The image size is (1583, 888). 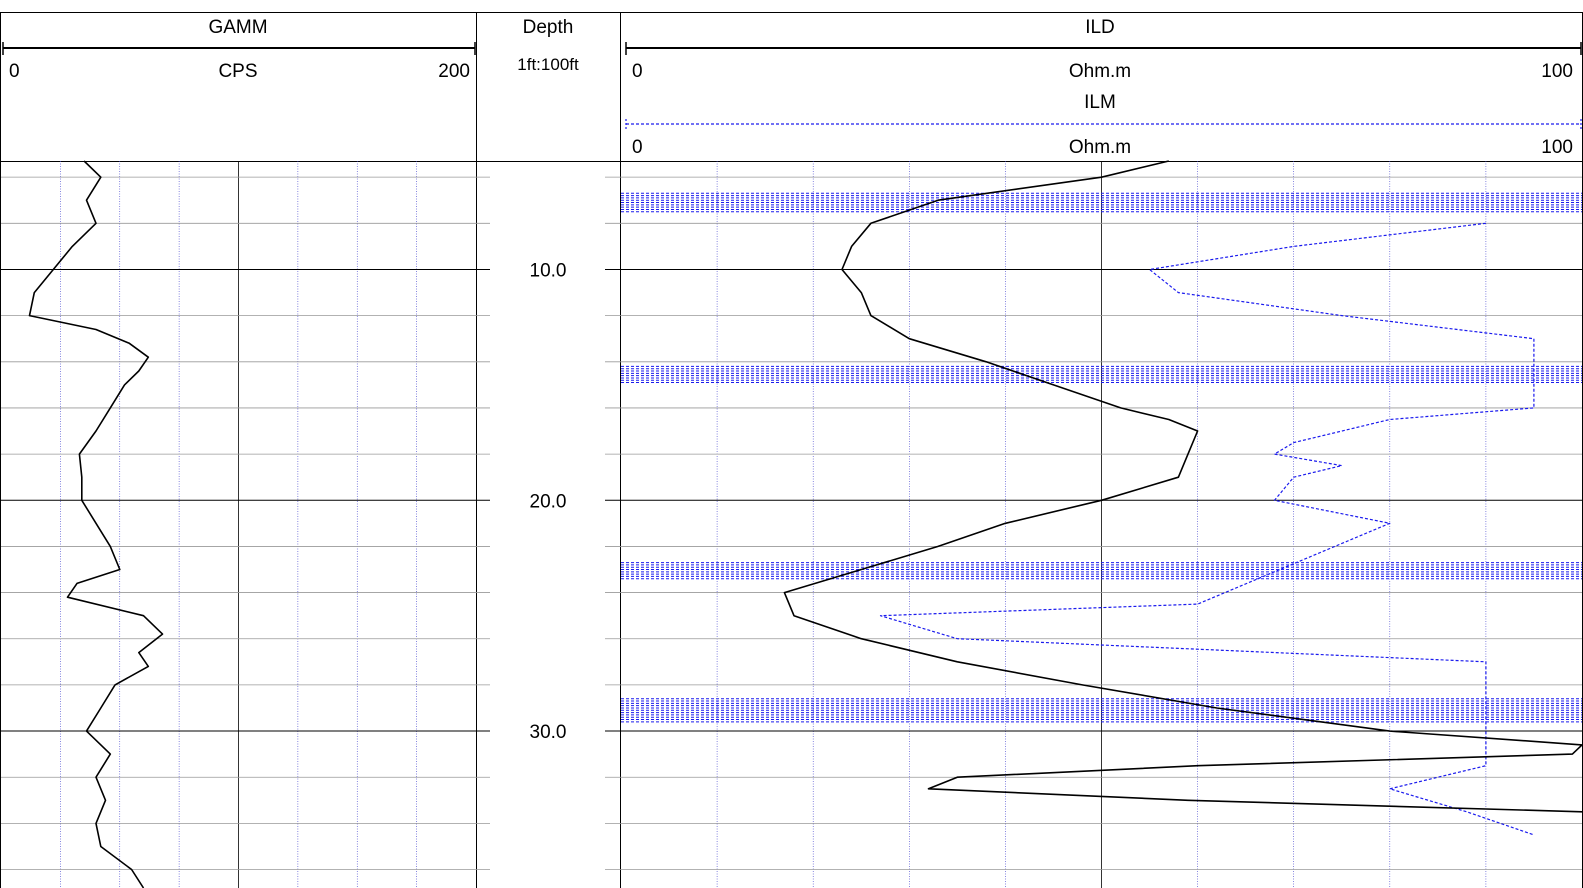 What do you see at coordinates (548, 270) in the screenshot?
I see `depth-tick-label: 10.0` at bounding box center [548, 270].